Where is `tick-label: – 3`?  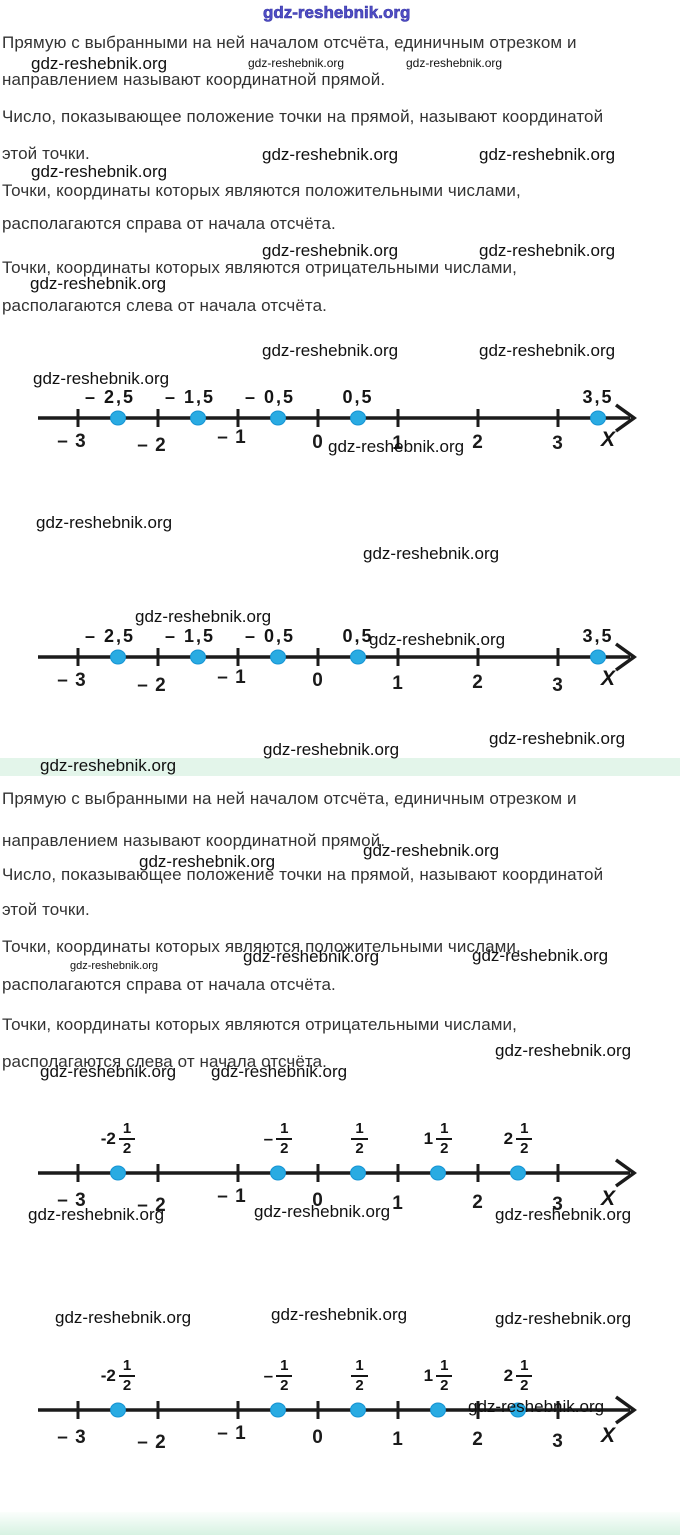 tick-label: – 3 is located at coordinates (72, 1200).